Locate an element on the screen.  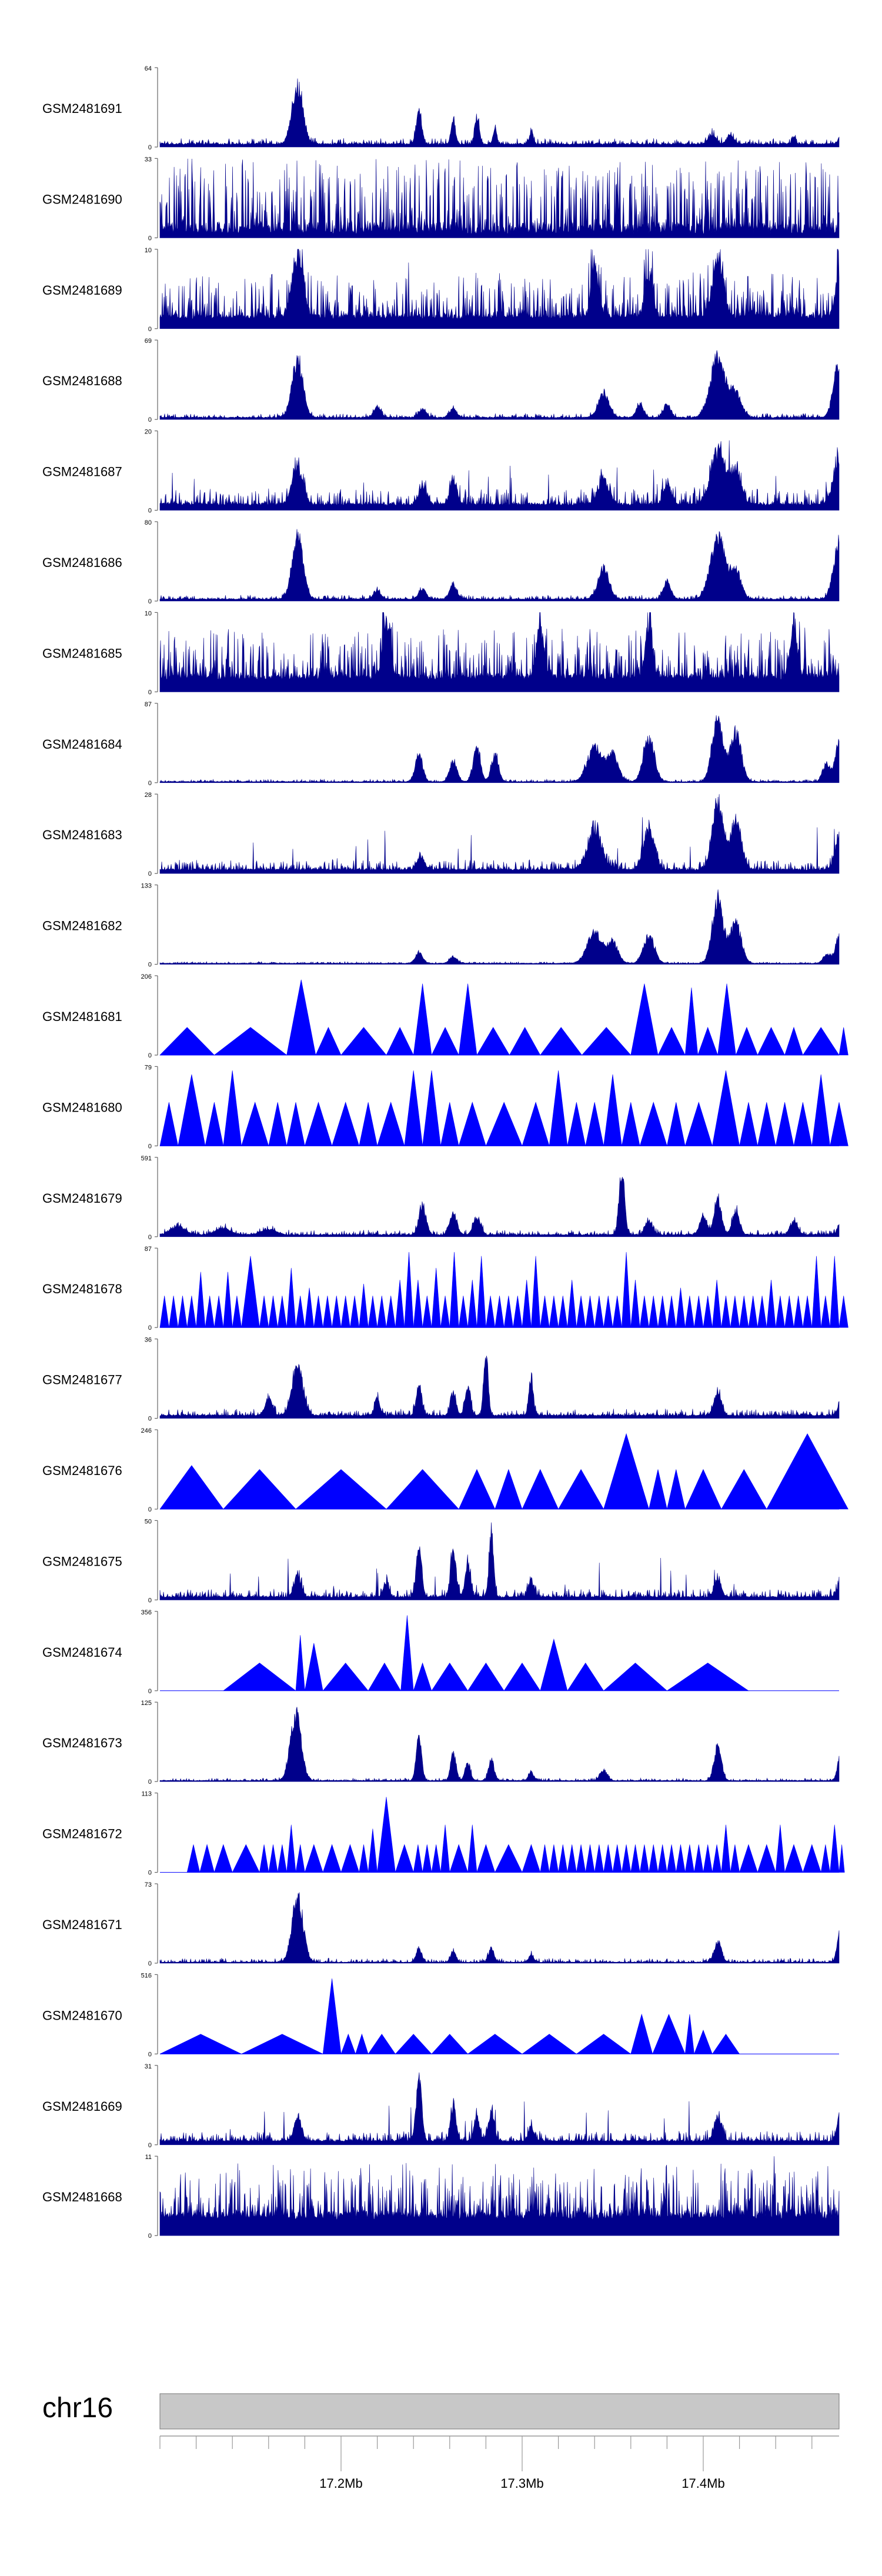
track-GSM2481687: GSM2481687 20 0 is located at coordinates (441, 472).